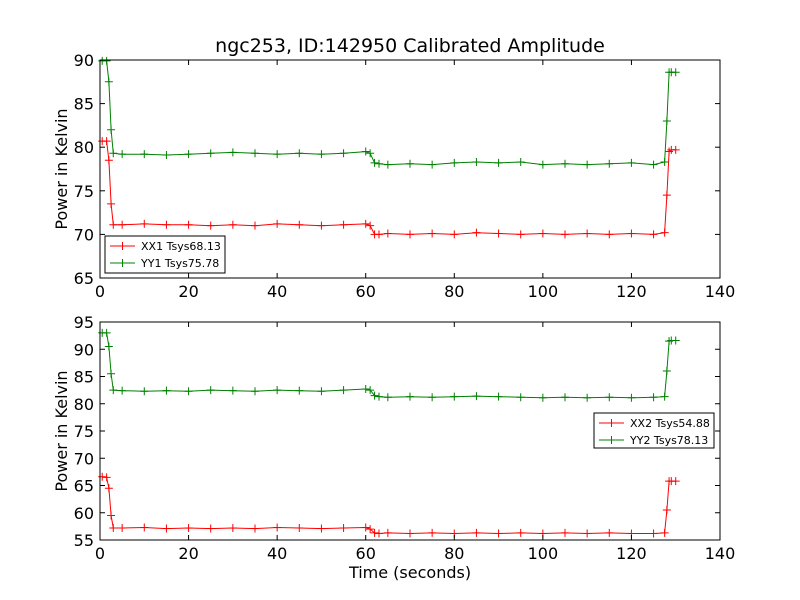 The height and width of the screenshot is (600, 800). I want to click on series-line, so click(389, 113).